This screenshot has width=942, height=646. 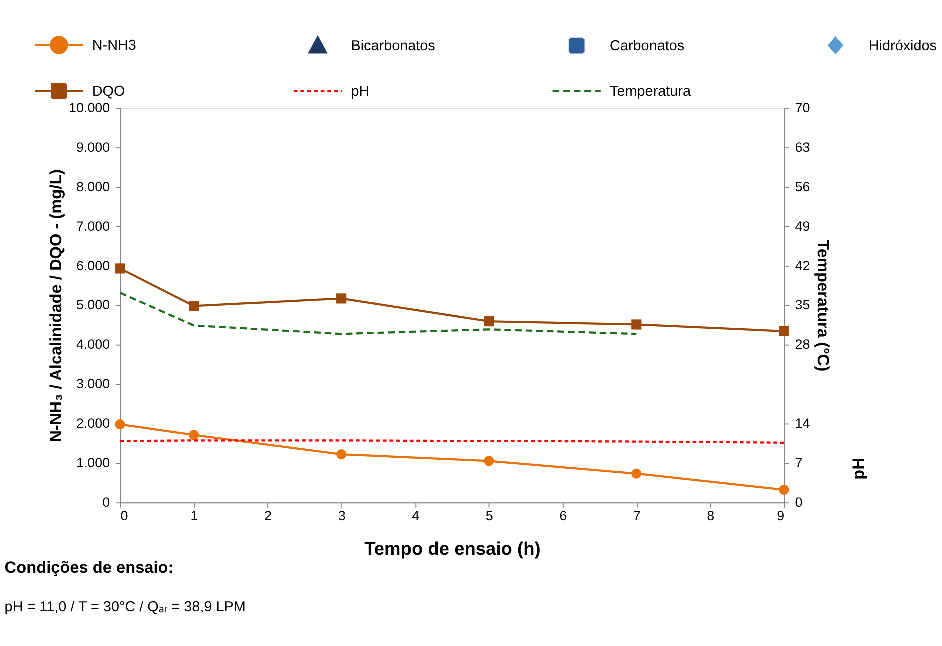 What do you see at coordinates (93, 463) in the screenshot?
I see `y-tick-label: 1.000` at bounding box center [93, 463].